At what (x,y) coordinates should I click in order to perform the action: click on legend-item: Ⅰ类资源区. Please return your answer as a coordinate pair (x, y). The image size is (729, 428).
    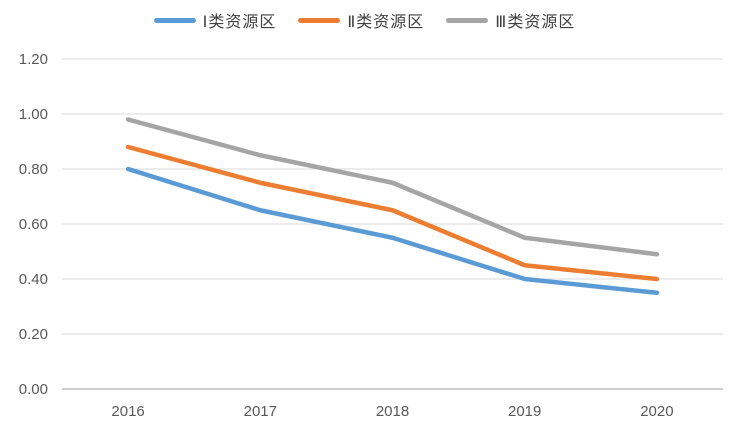
    Looking at the image, I should click on (215, 20).